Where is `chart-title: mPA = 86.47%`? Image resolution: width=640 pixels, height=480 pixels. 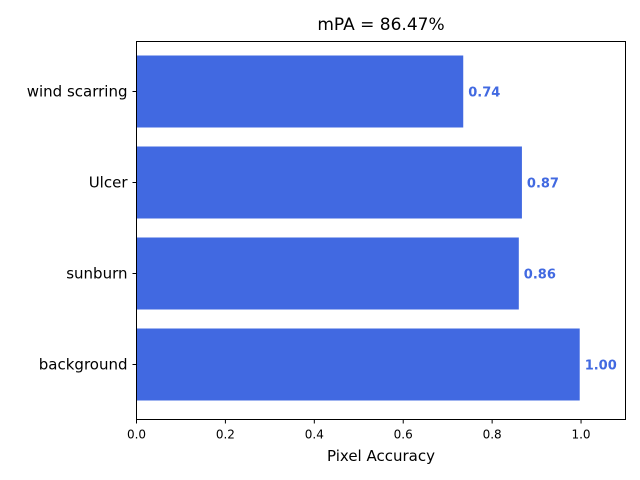 chart-title: mPA = 86.47% is located at coordinates (380, 25).